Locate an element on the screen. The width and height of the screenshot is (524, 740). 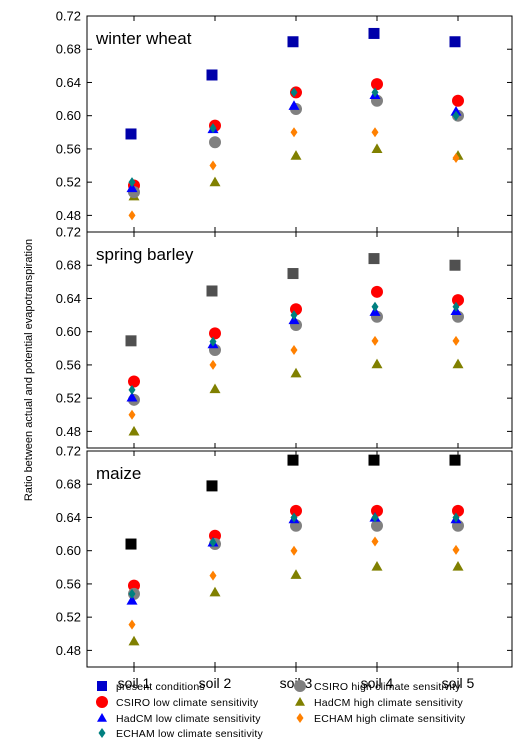
legend-label: CSIRO low climate sensitivity is located at coordinates (187, 703).